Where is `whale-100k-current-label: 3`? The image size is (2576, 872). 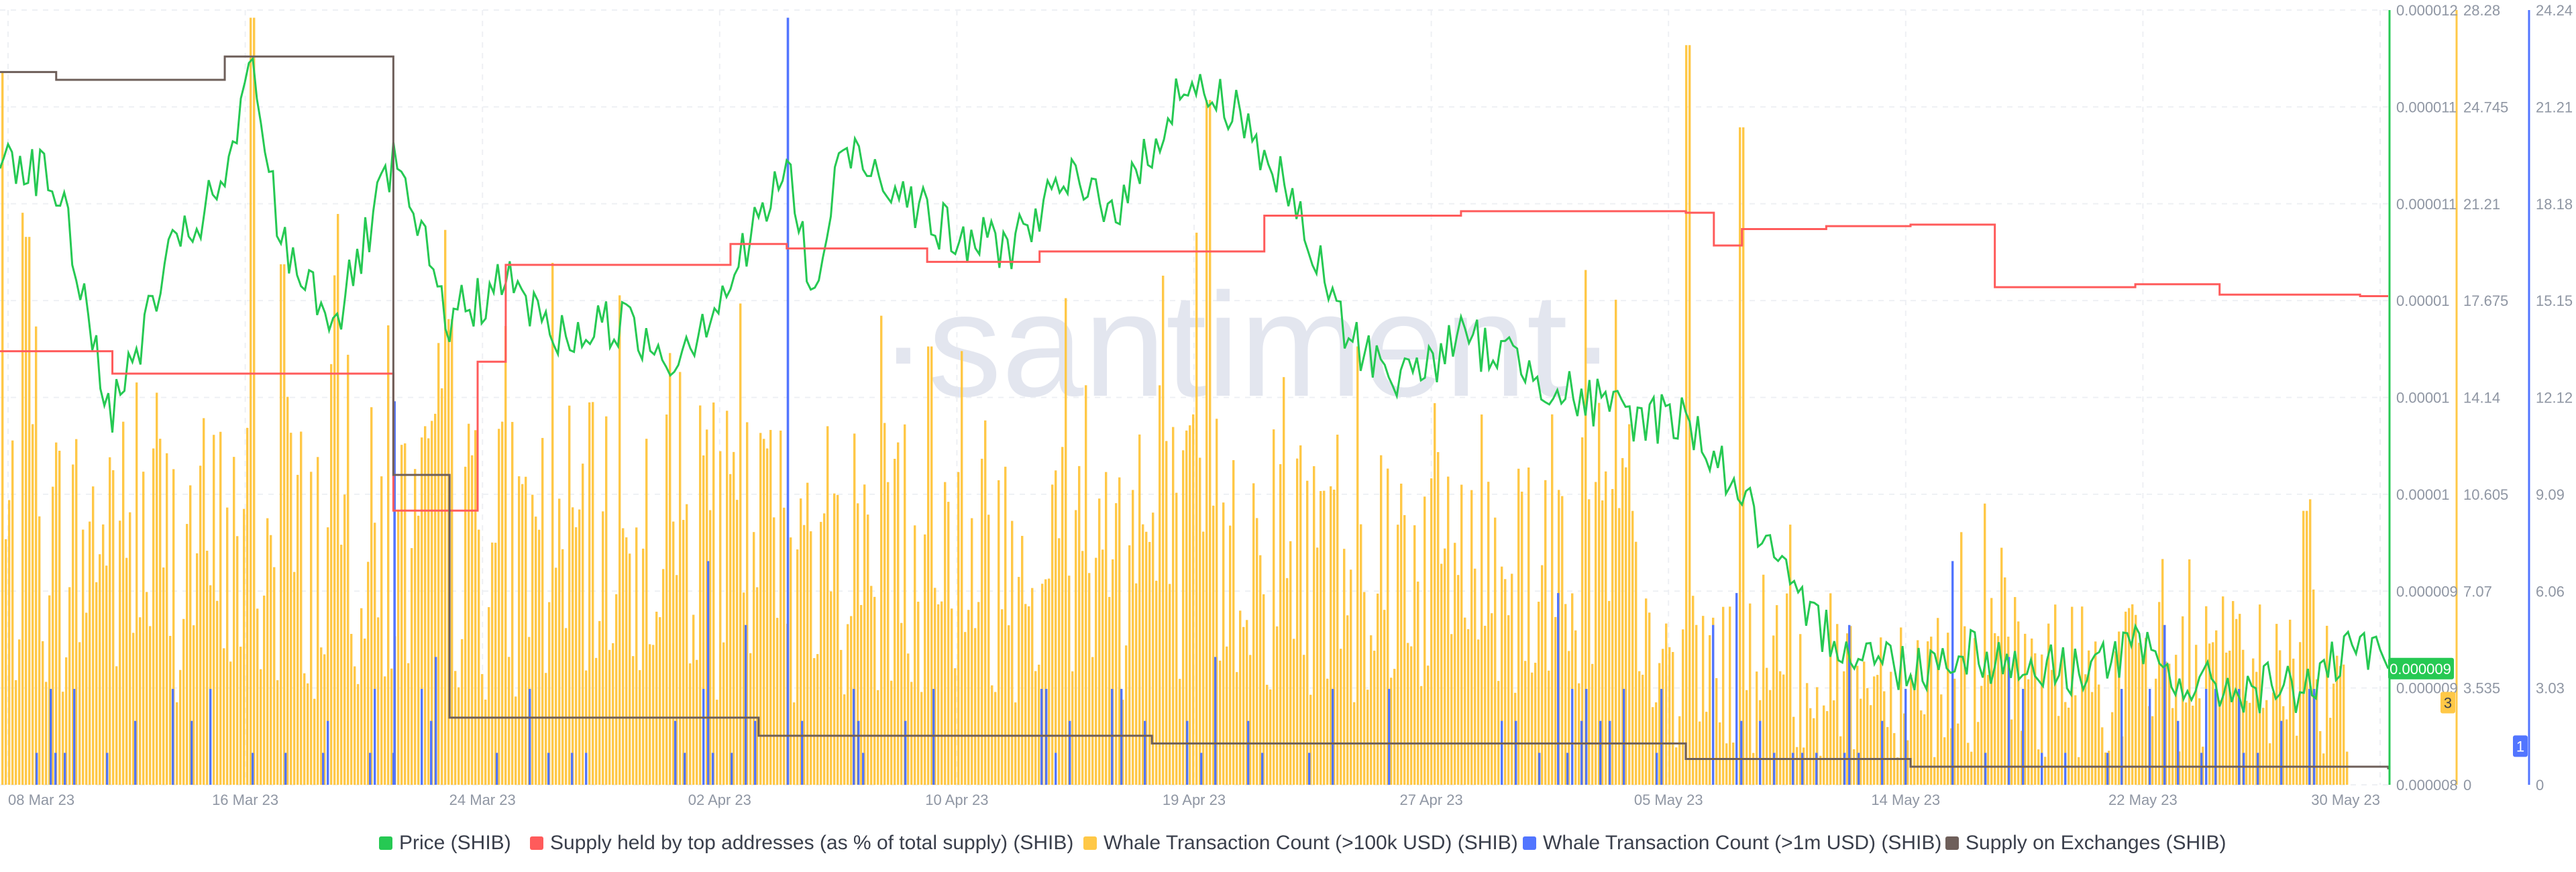 whale-100k-current-label: 3 is located at coordinates (2448, 703).